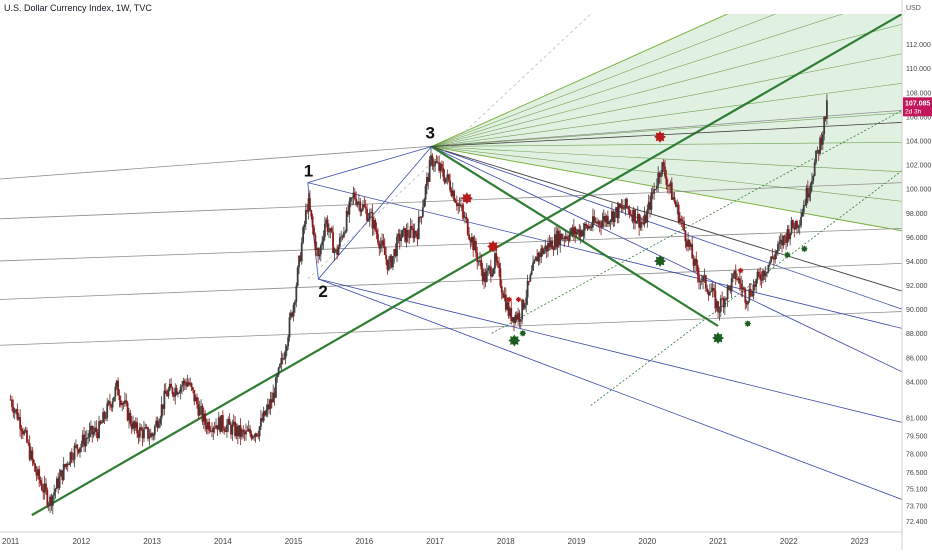 This screenshot has height=555, width=932. Describe the element at coordinates (917, 455) in the screenshot. I see `price-tick-label: 78.000` at that location.